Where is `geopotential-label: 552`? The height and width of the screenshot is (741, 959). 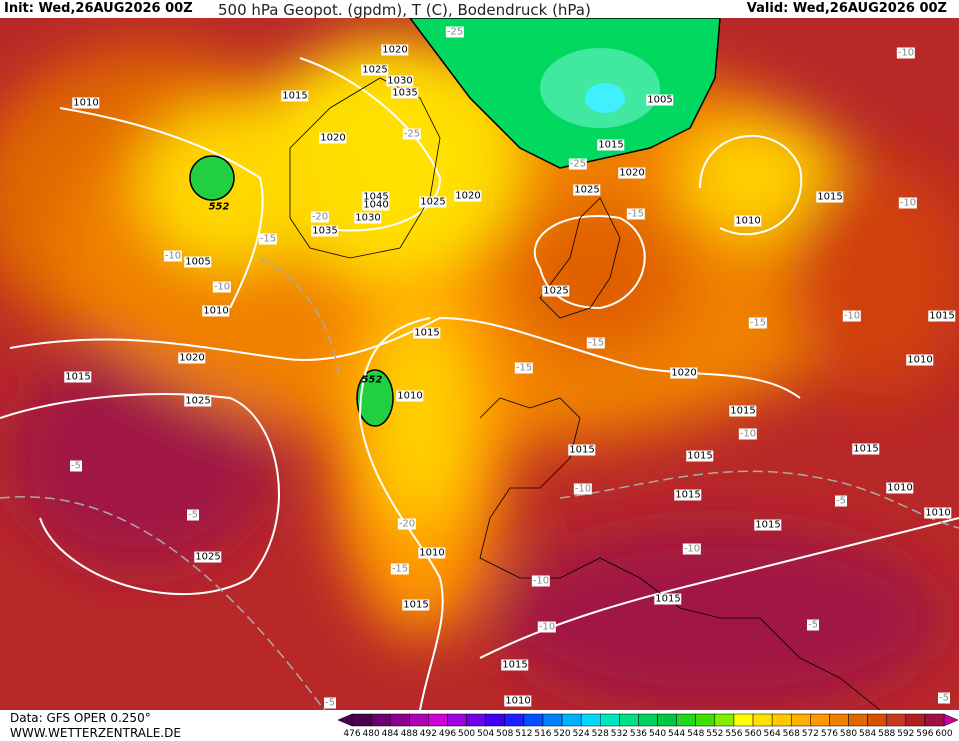 geopotential-label: 552 is located at coordinates (219, 207).